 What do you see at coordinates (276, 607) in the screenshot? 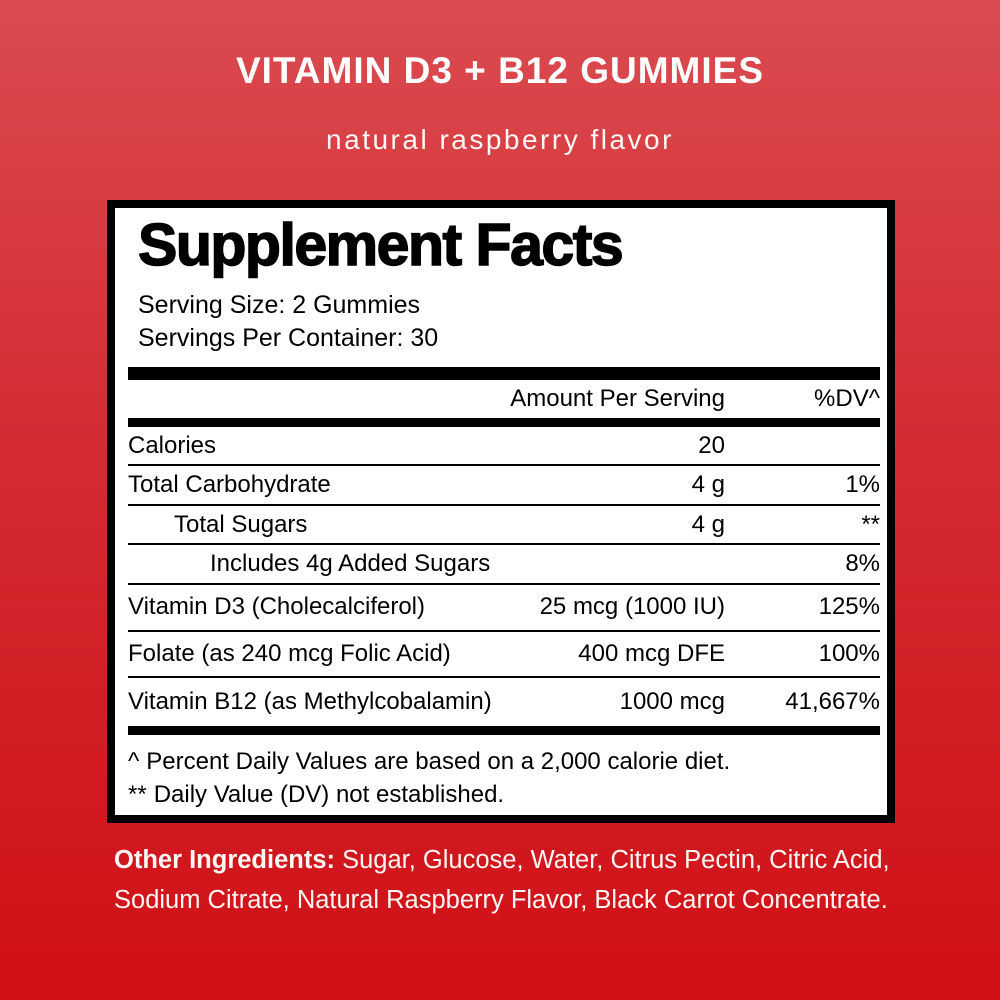
I see `row-name: Vitamin D3 (Cholecalciferol)` at bounding box center [276, 607].